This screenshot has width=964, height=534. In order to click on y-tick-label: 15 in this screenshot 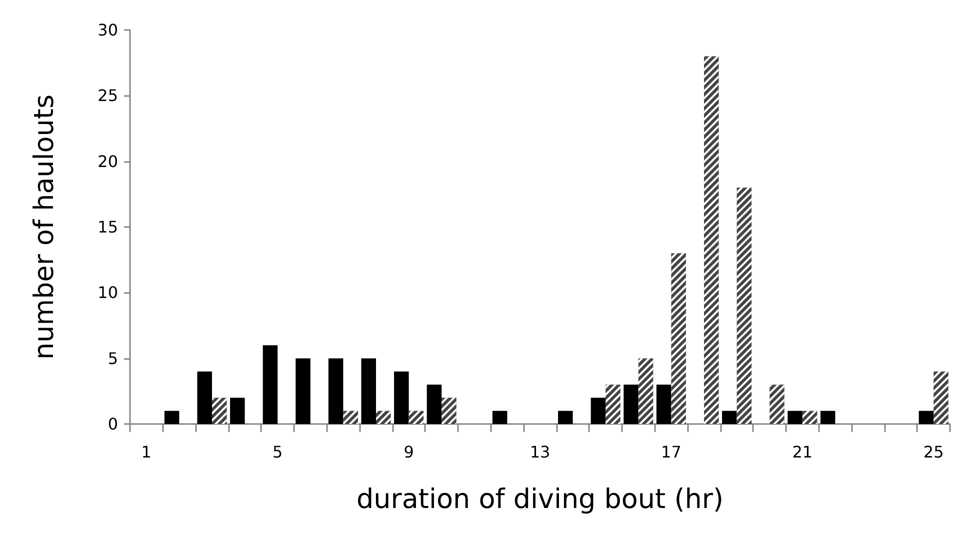, I will do `click(108, 227)`.